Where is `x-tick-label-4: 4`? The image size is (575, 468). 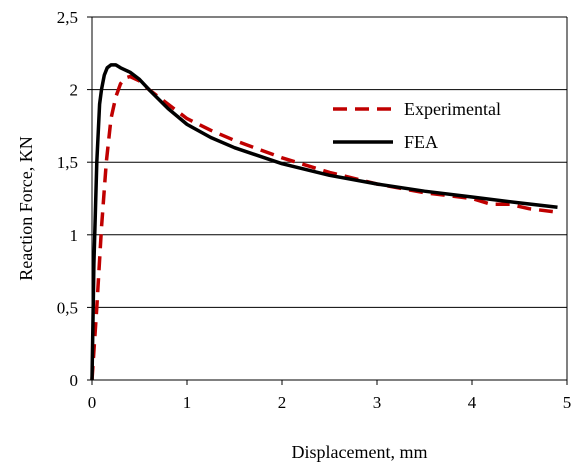 x-tick-label-4: 4 is located at coordinates (472, 402).